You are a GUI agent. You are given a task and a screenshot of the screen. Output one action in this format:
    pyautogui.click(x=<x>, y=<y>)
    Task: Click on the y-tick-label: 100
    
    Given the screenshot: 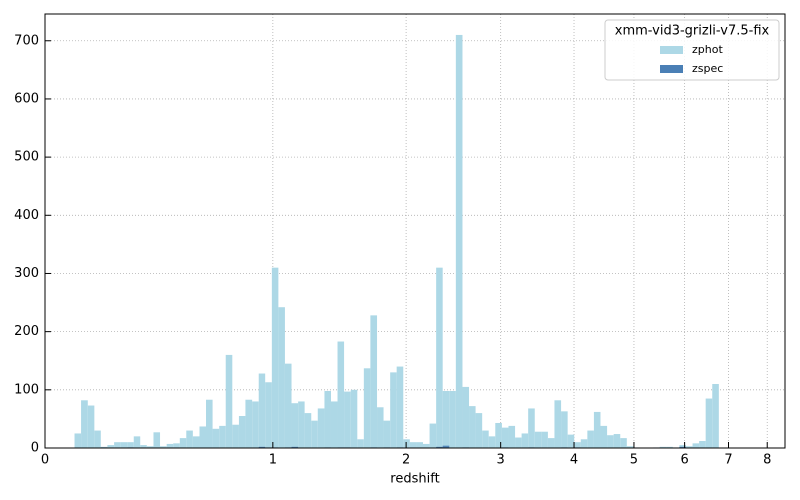 What is the action you would take?
    pyautogui.click(x=26, y=389)
    